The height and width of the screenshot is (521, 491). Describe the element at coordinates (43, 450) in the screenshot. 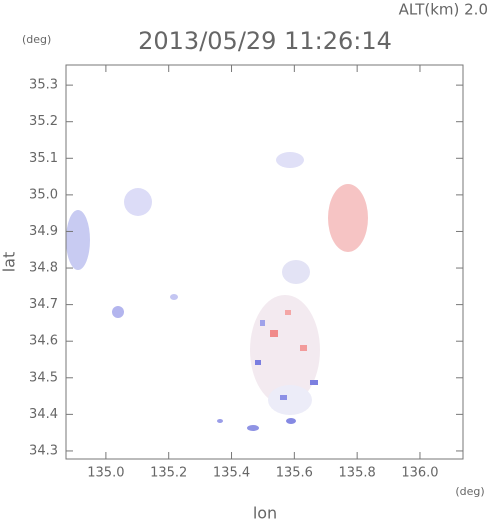

I see `y-tick-label: 34.3` at that location.